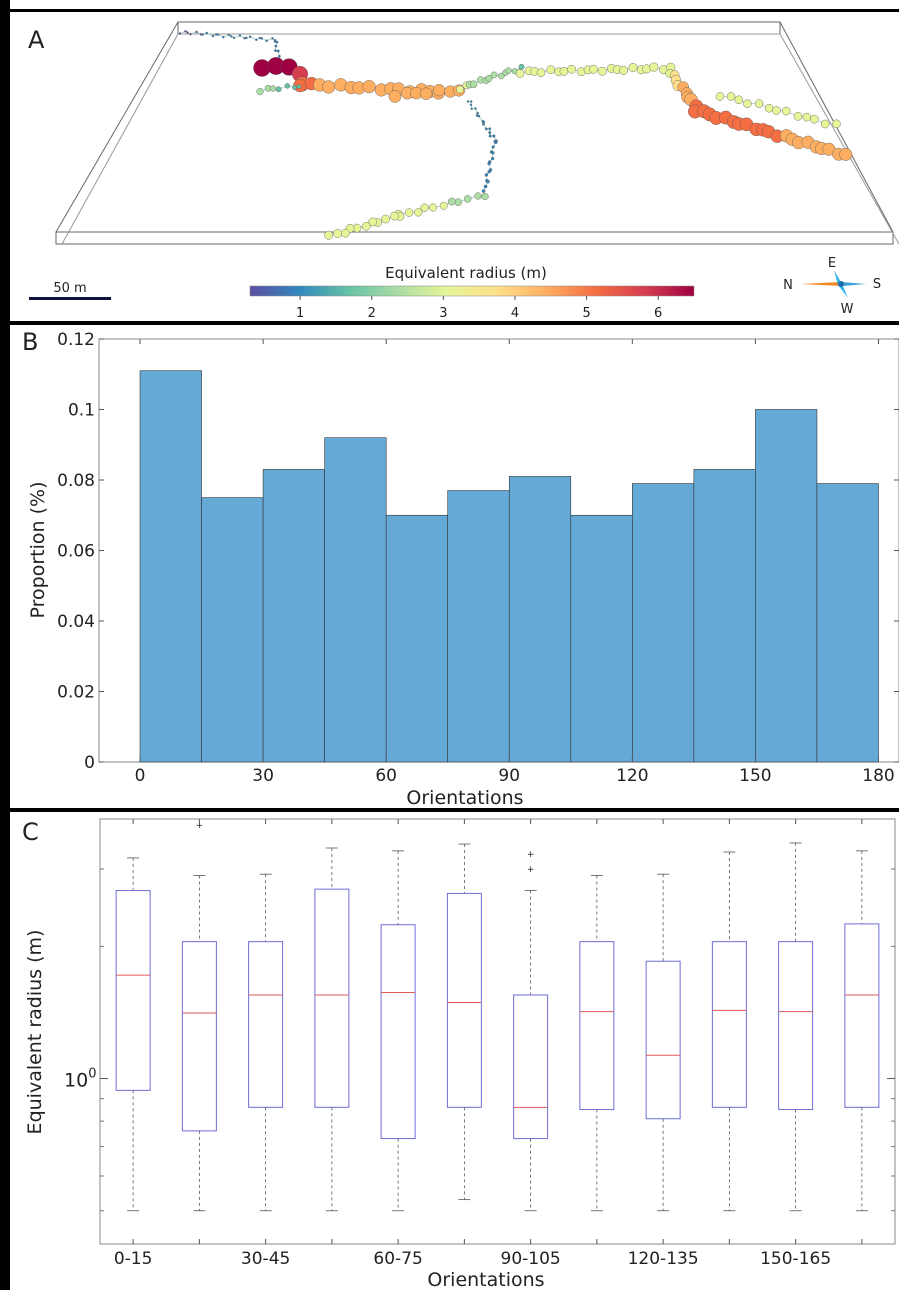  I want to click on histogram-x-tick-label: 0, so click(140, 776).